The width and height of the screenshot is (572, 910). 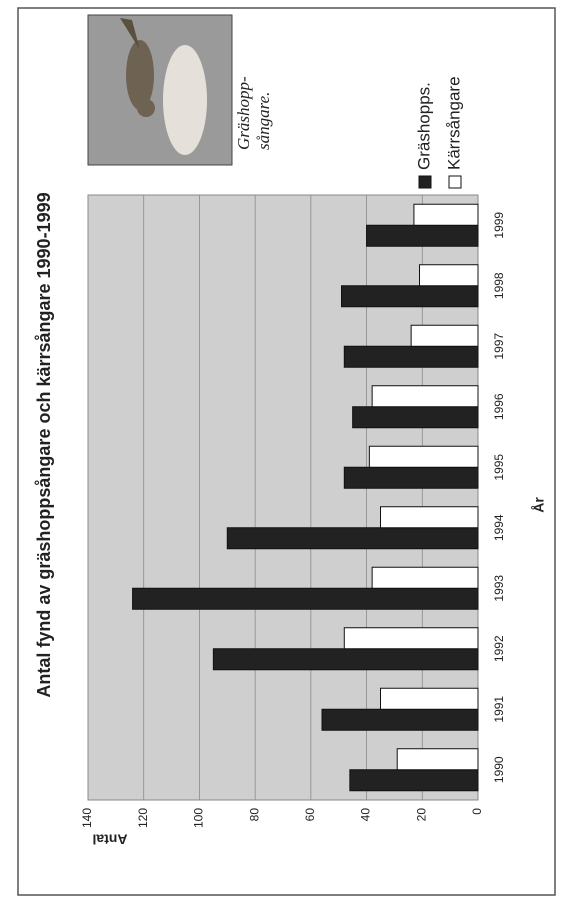 I want to click on y-tick-label: 0, so click(x=477, y=811).